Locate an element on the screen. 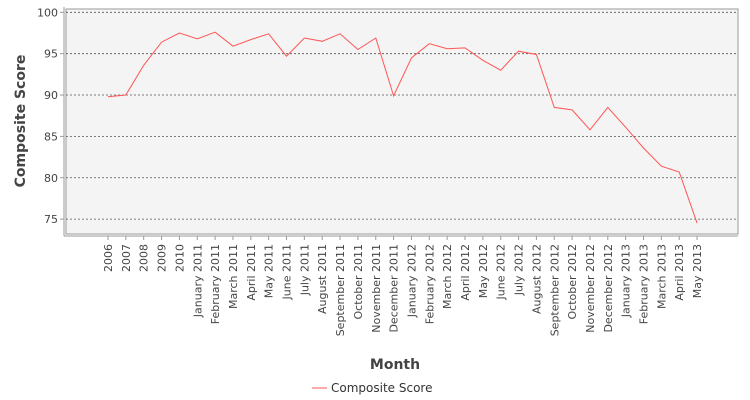 The width and height of the screenshot is (750, 400). x-tick-label: May 2011 is located at coordinates (269, 271).